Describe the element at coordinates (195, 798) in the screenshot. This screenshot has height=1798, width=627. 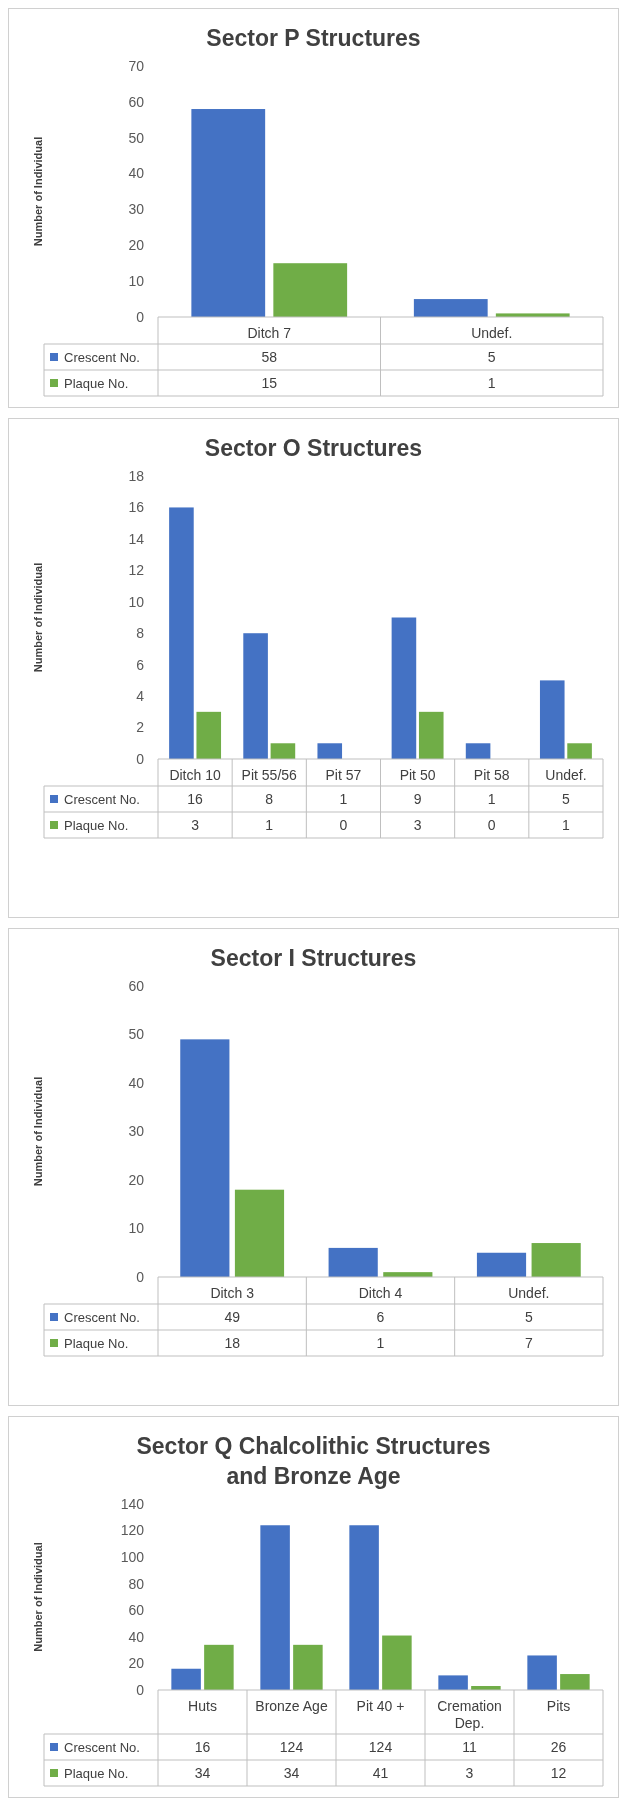
I see `data-label: 16` at that location.